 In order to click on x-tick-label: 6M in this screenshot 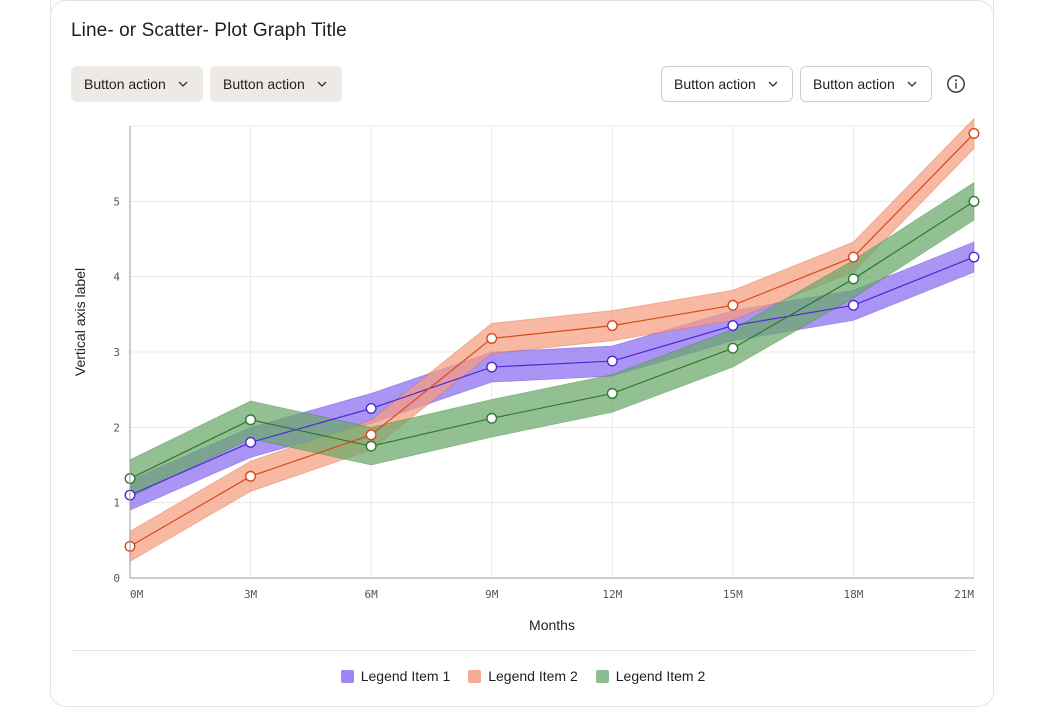, I will do `click(372, 594)`.